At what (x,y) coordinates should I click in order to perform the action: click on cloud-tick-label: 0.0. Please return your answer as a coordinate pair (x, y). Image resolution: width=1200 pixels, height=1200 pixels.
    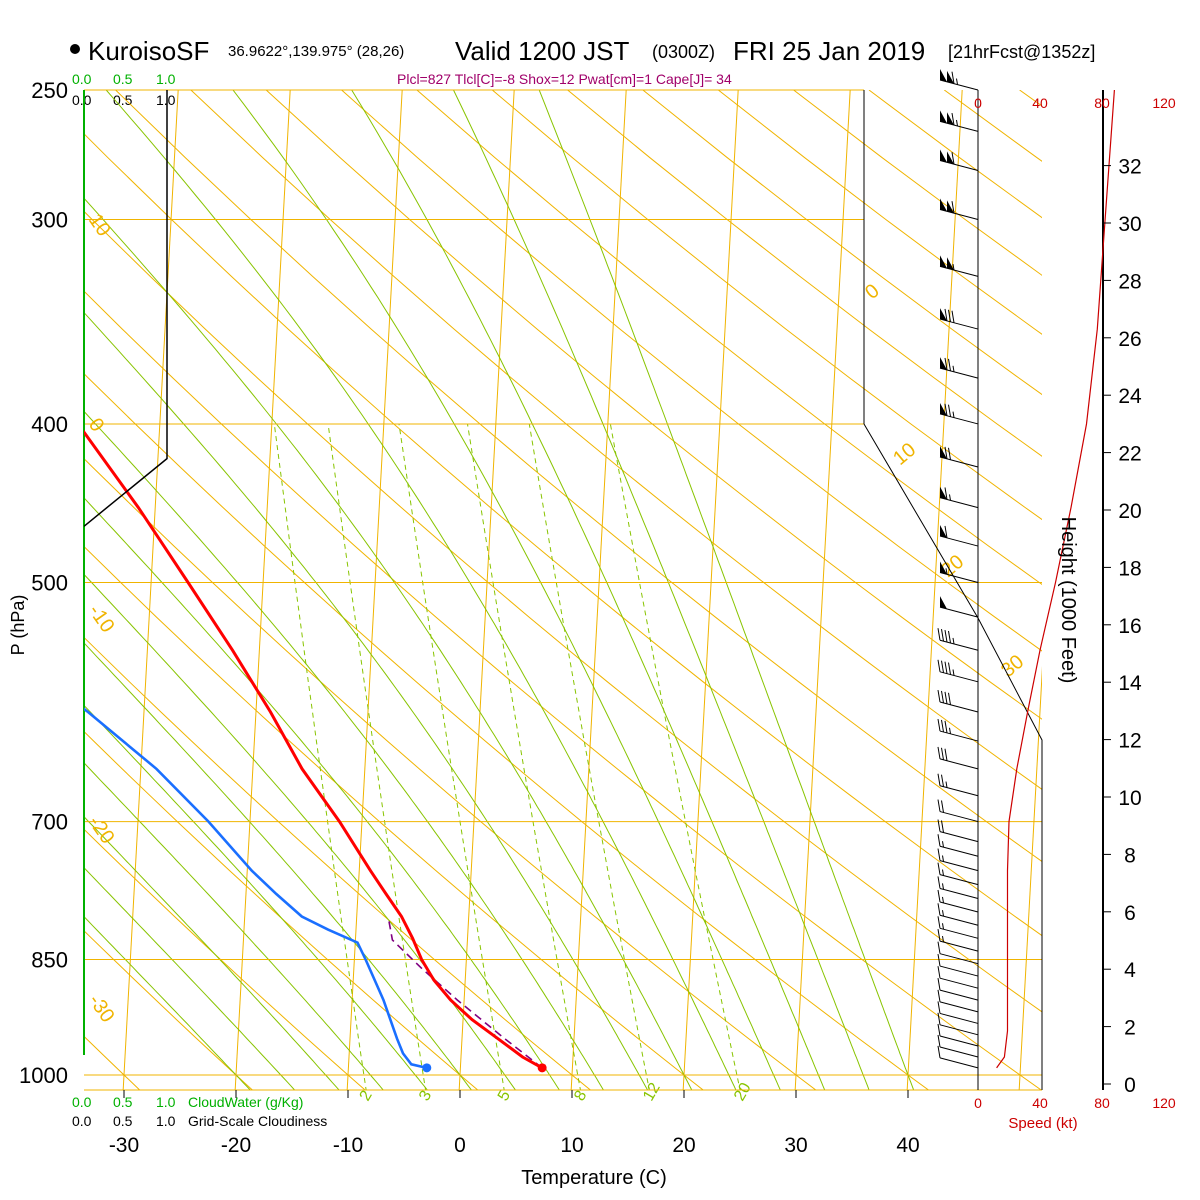
    Looking at the image, I should click on (82, 1102).